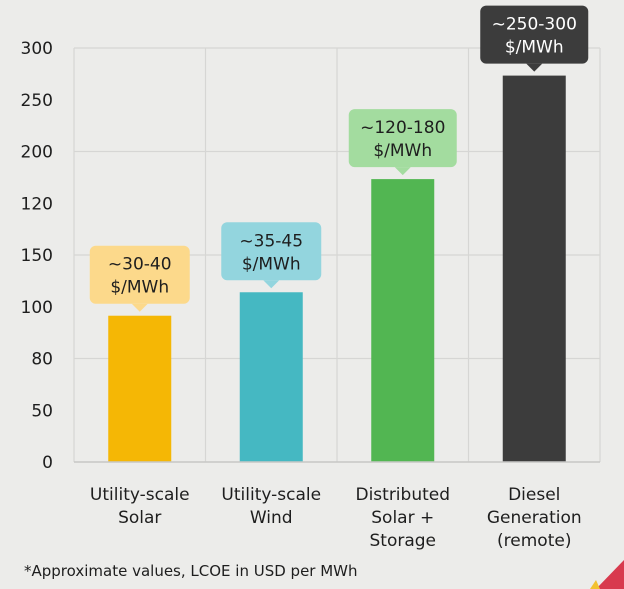  I want to click on y-tick-label: 150, so click(37, 256).